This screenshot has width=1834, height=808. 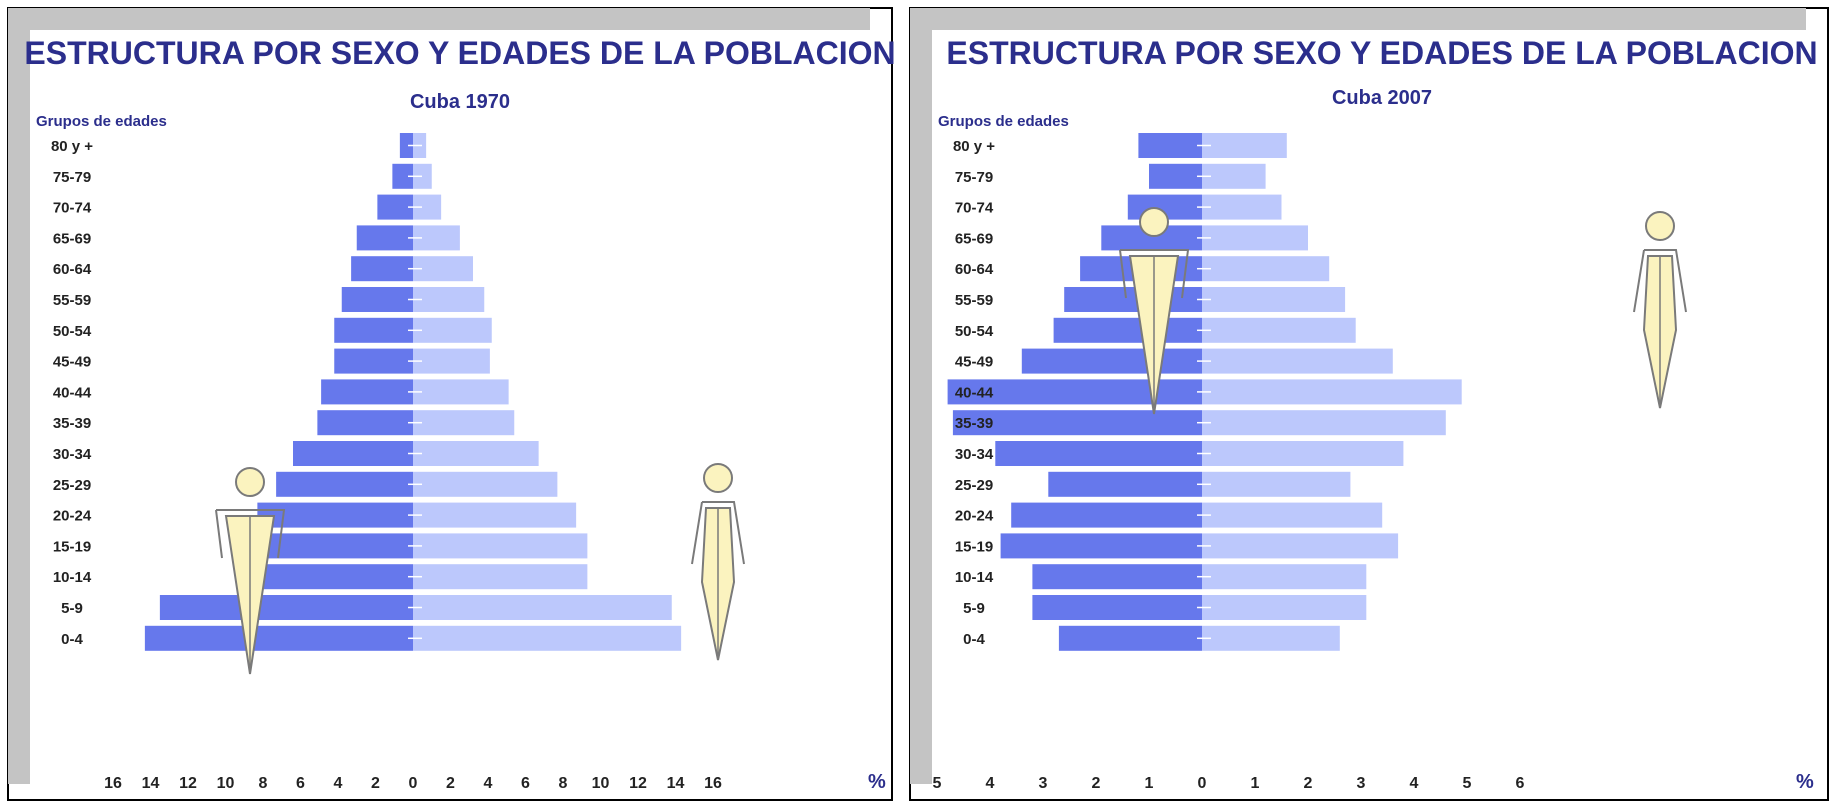 What do you see at coordinates (101, 121) in the screenshot?
I see `y-axis-label: Grupos de edades` at bounding box center [101, 121].